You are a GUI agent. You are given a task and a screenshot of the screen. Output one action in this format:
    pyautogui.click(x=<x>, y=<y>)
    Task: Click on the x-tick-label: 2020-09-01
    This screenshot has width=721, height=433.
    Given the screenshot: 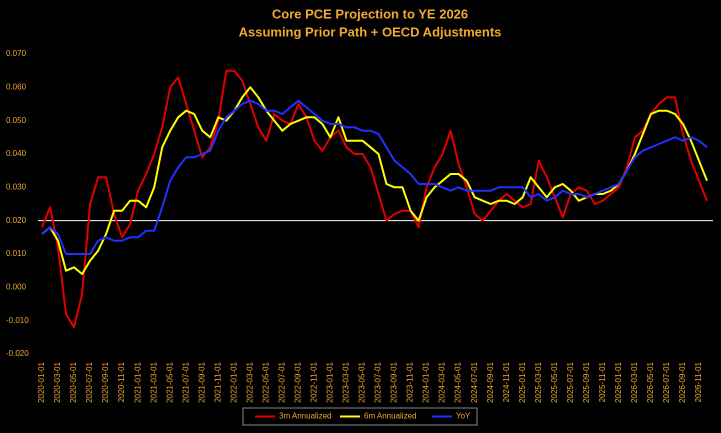 What is the action you would take?
    pyautogui.click(x=105, y=381)
    